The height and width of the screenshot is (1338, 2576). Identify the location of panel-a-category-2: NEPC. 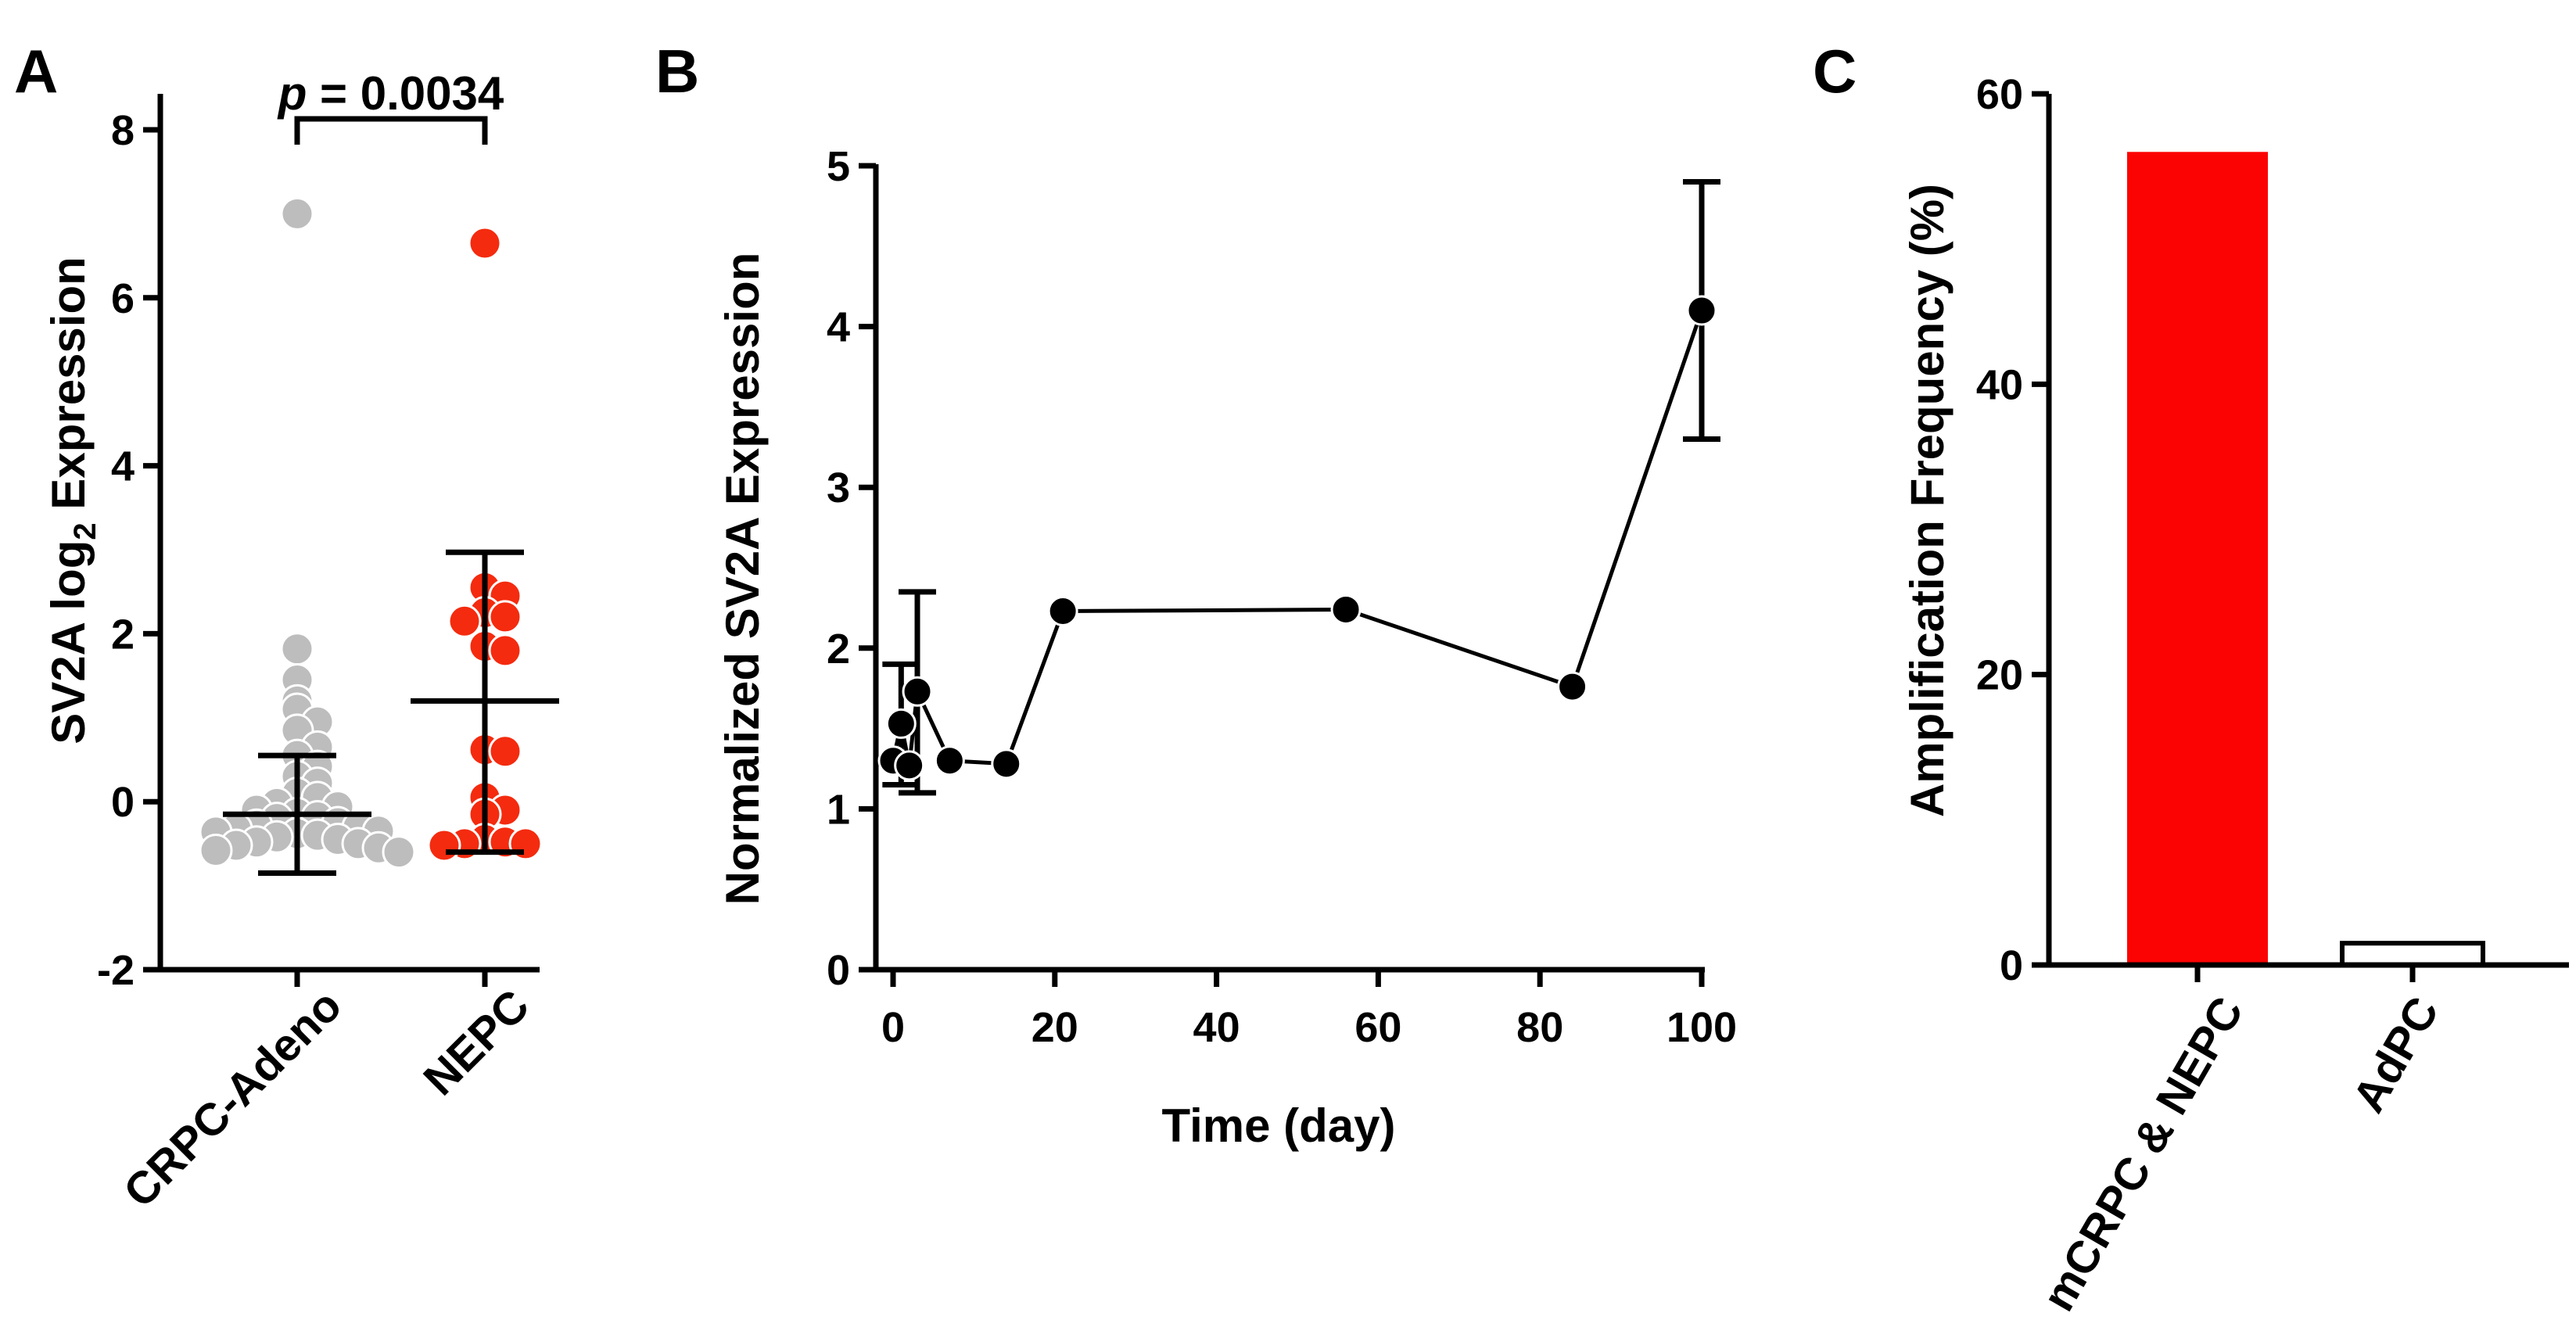
(477, 1042).